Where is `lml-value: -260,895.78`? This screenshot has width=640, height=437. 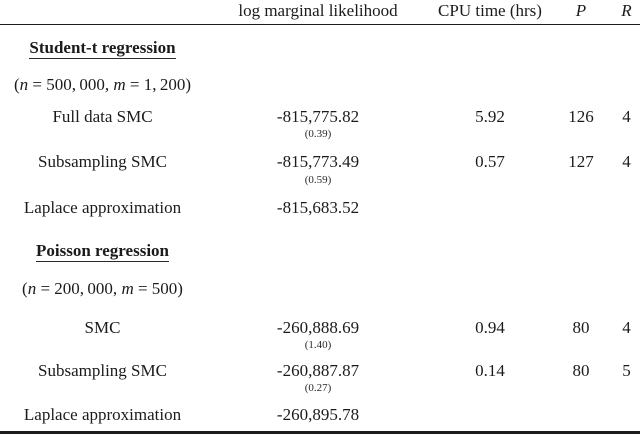 lml-value: -260,895.78 is located at coordinates (318, 414).